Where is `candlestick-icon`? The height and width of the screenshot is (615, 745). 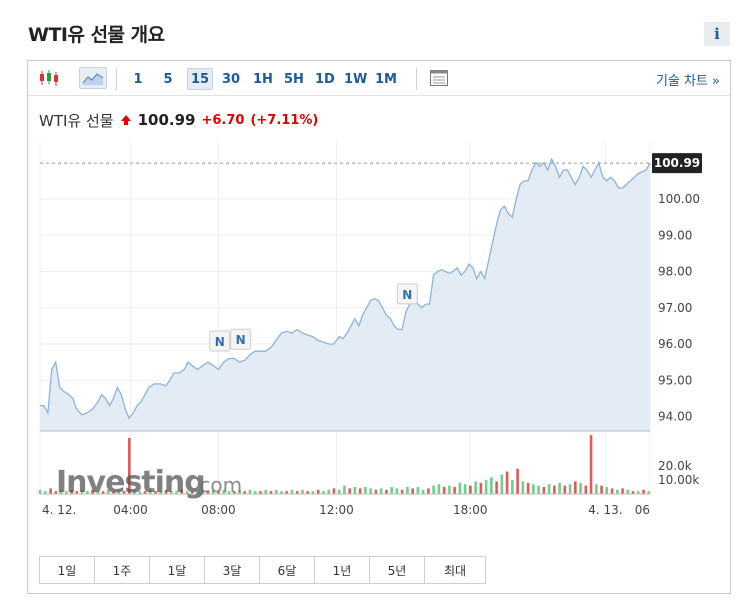 candlestick-icon is located at coordinates (49, 78).